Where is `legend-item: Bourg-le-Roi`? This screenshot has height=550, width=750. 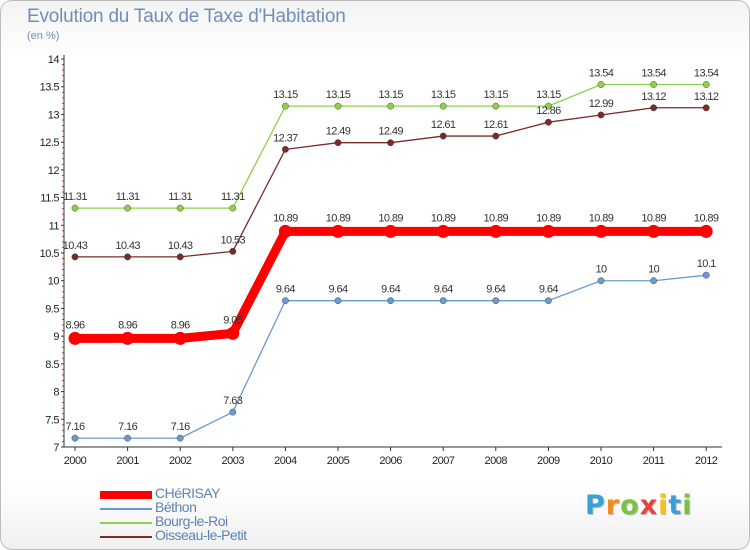
legend-item: Bourg-le-Roi is located at coordinates (225, 521).